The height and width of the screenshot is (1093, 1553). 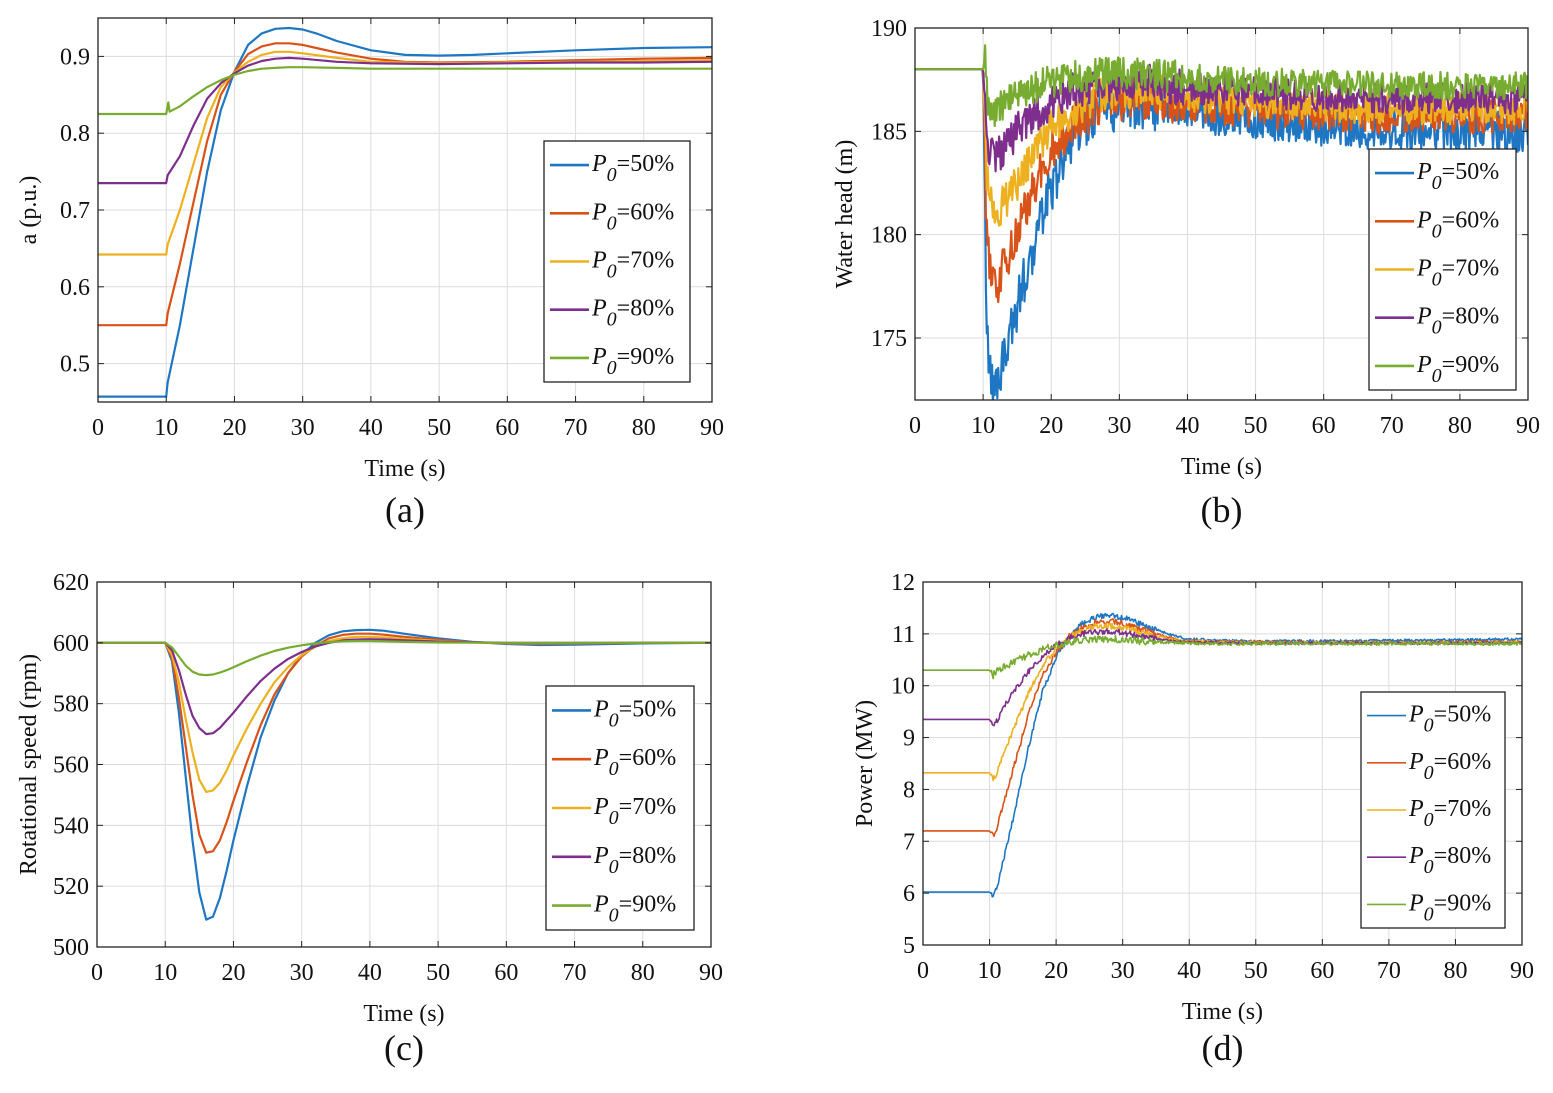 I want to click on tick-label-y: 0.5, so click(x=75, y=365).